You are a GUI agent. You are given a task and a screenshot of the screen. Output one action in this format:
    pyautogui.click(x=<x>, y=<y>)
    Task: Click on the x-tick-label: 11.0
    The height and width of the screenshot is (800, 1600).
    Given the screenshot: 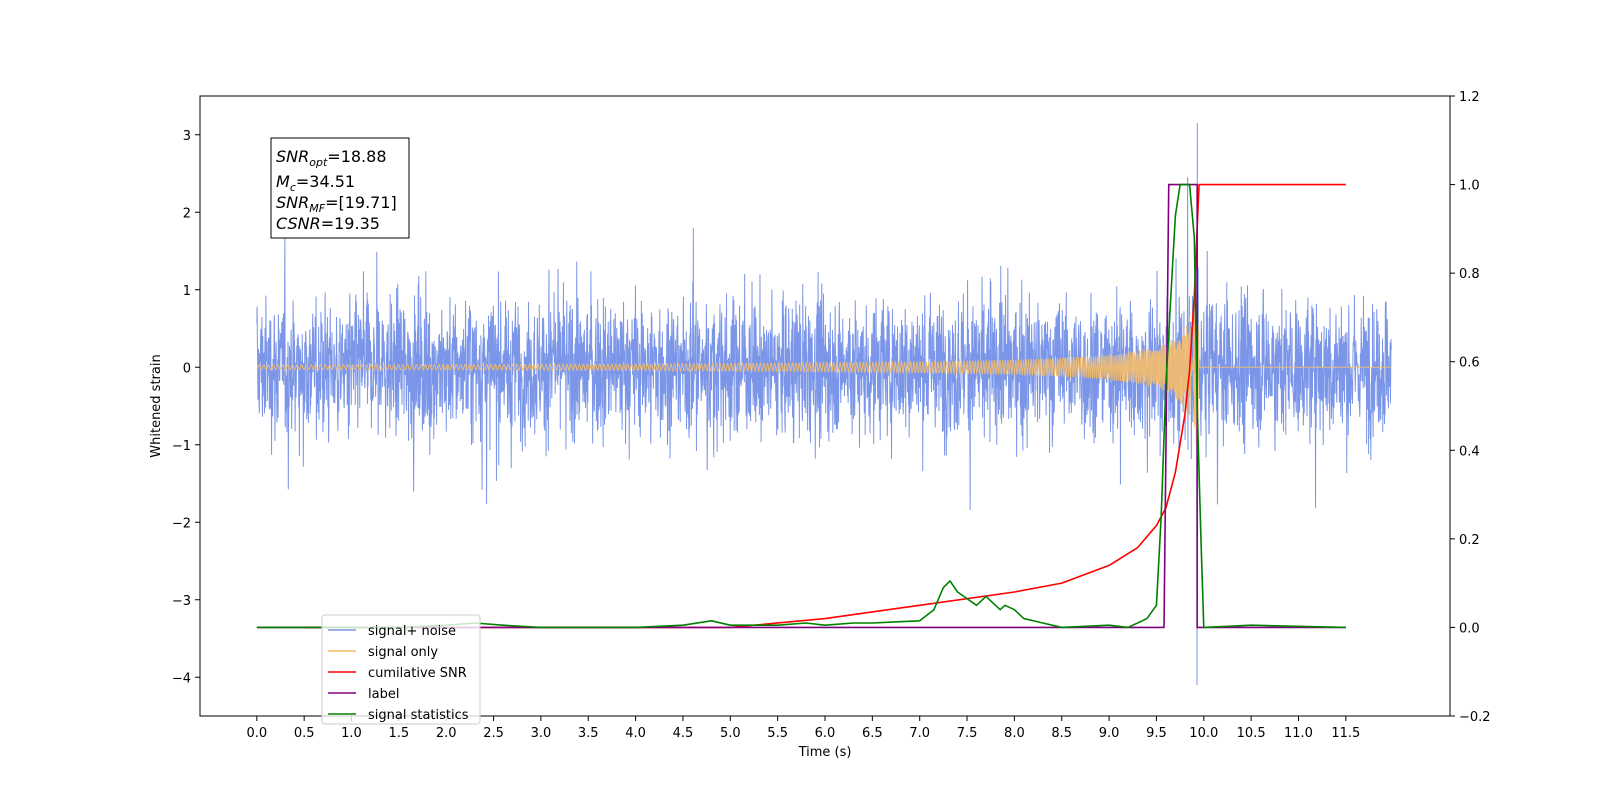 What is the action you would take?
    pyautogui.click(x=1298, y=733)
    